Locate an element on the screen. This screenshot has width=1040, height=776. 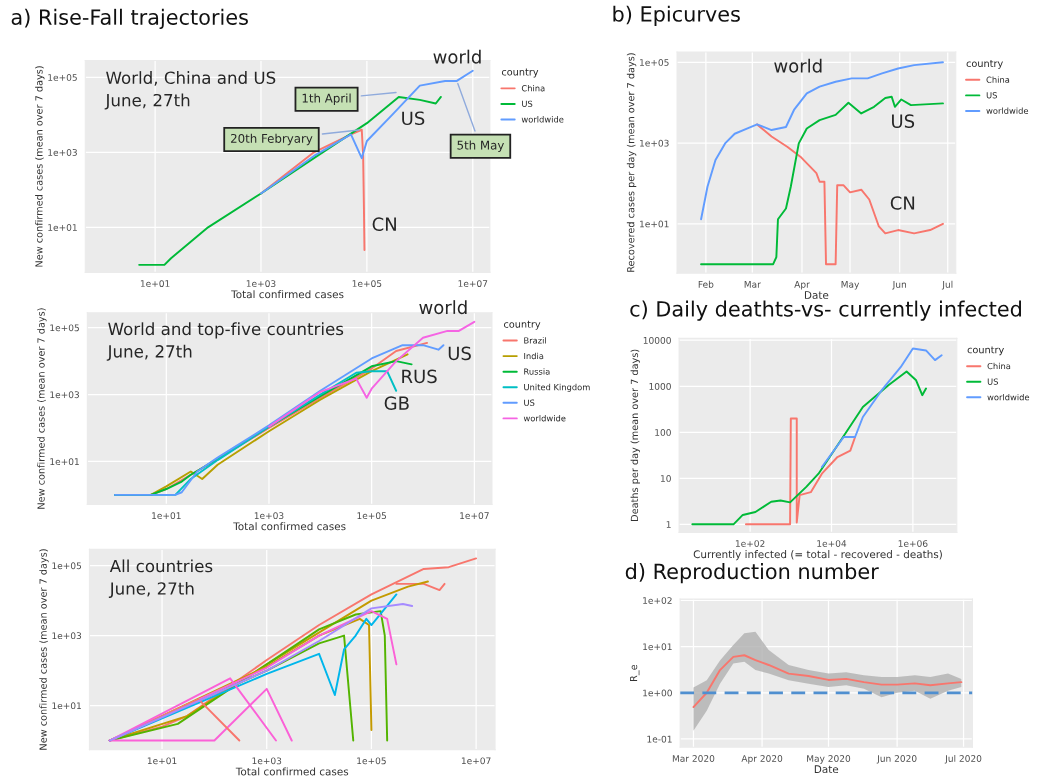
x-tick-label: 1e+06 is located at coordinates (913, 543).